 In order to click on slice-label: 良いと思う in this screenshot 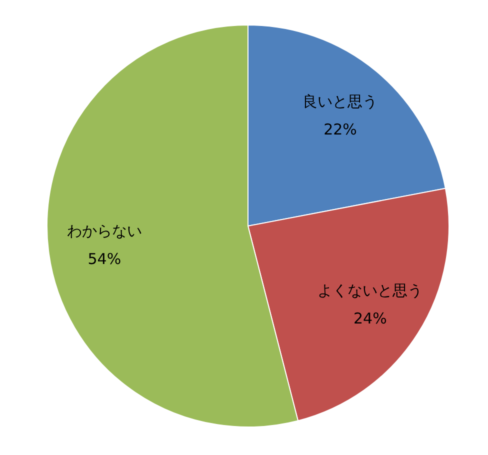, I will do `click(340, 101)`.